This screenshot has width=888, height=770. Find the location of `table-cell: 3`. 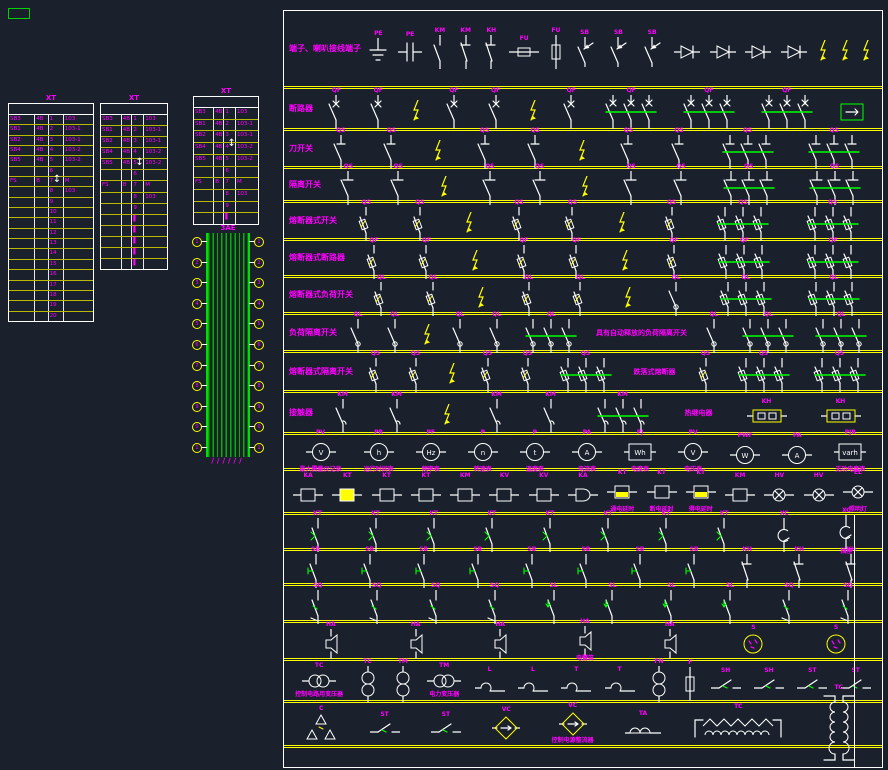

table-cell: 3 is located at coordinates (137, 142).